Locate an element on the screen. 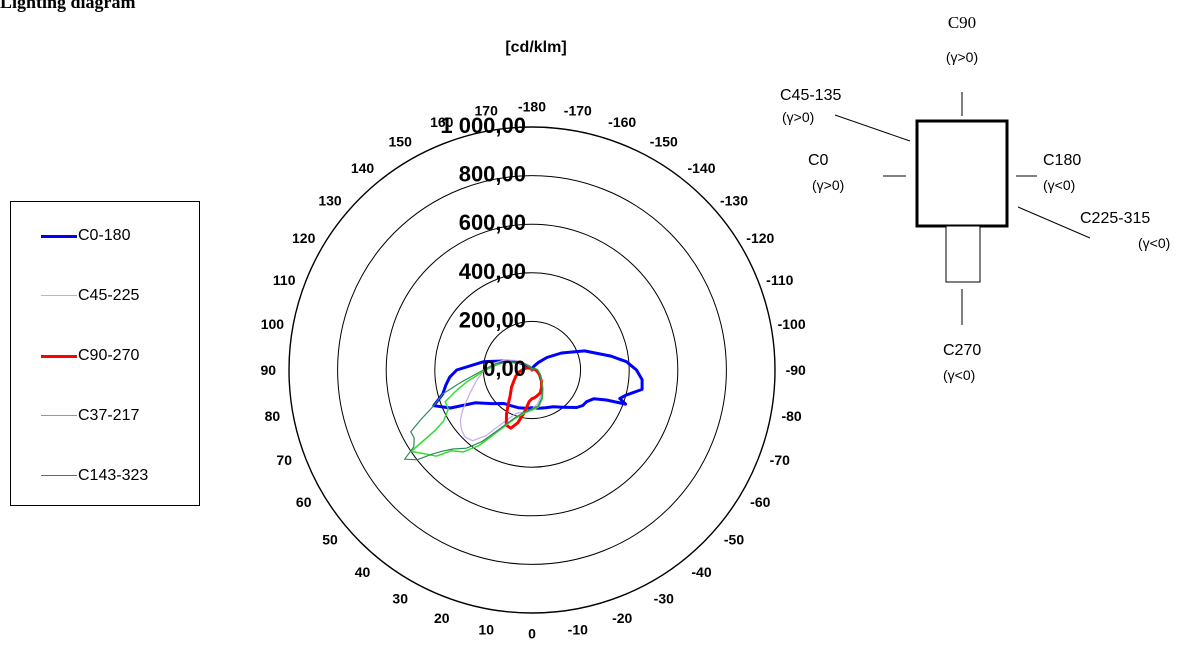  legend-label: C37-217 is located at coordinates (109, 415).